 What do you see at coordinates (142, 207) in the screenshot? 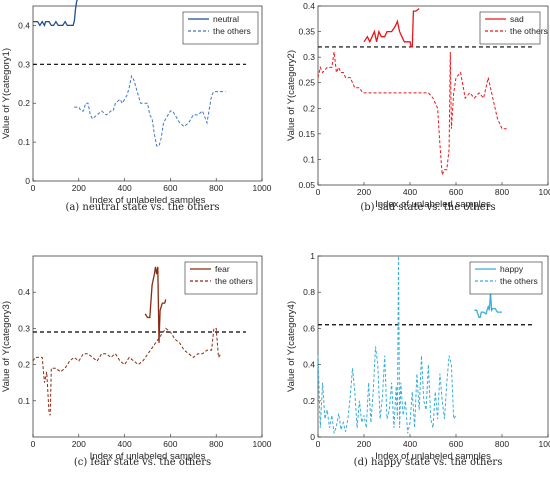
I see `panel-caption: (a) neutral state vs. the others` at bounding box center [142, 207].